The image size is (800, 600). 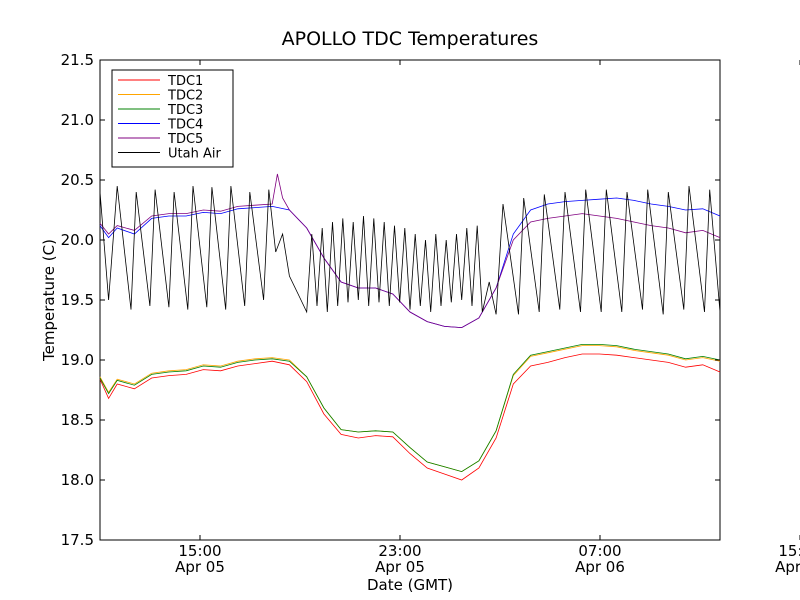 What do you see at coordinates (599, 551) in the screenshot?
I see `x-tick-label-time: 07:00` at bounding box center [599, 551].